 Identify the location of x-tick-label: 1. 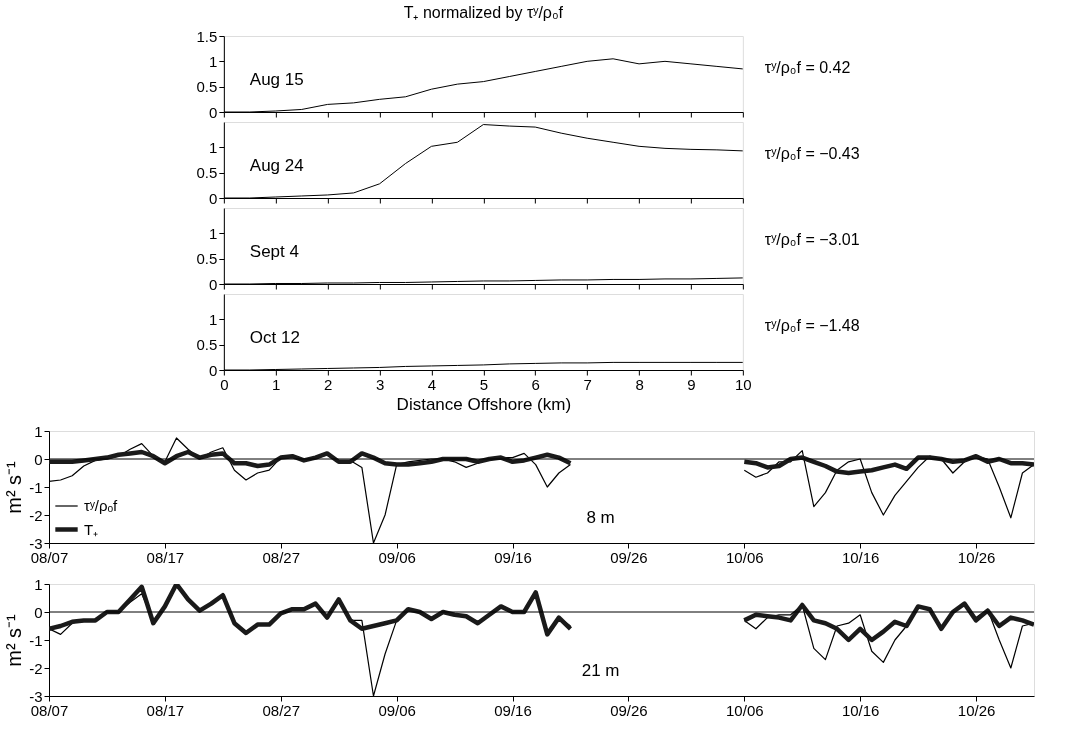
(276, 384).